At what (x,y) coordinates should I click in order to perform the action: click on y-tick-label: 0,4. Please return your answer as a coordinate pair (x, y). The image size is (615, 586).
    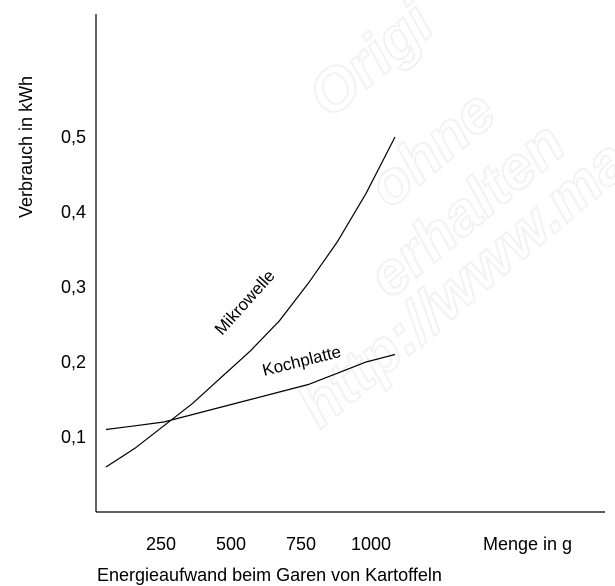
    Looking at the image, I should click on (73, 212).